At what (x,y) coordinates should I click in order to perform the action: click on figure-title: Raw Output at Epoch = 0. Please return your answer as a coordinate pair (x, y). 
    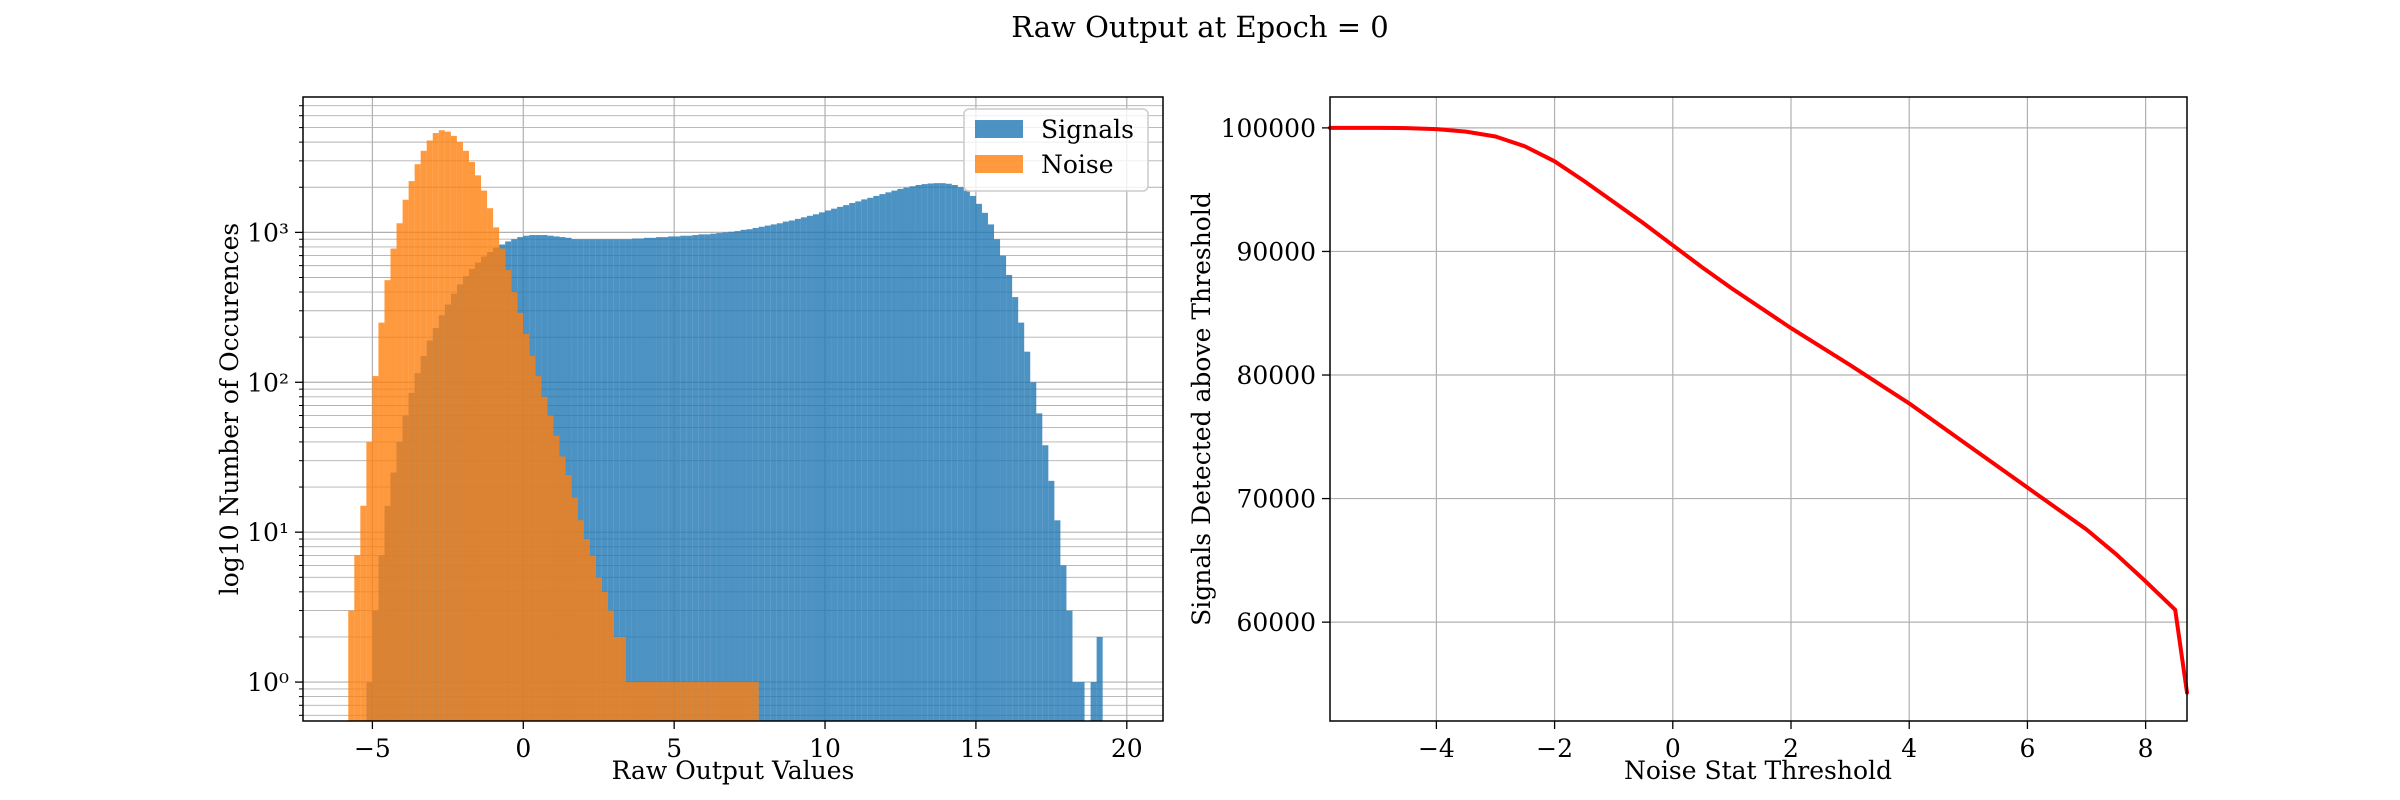
    Looking at the image, I should click on (1200, 27).